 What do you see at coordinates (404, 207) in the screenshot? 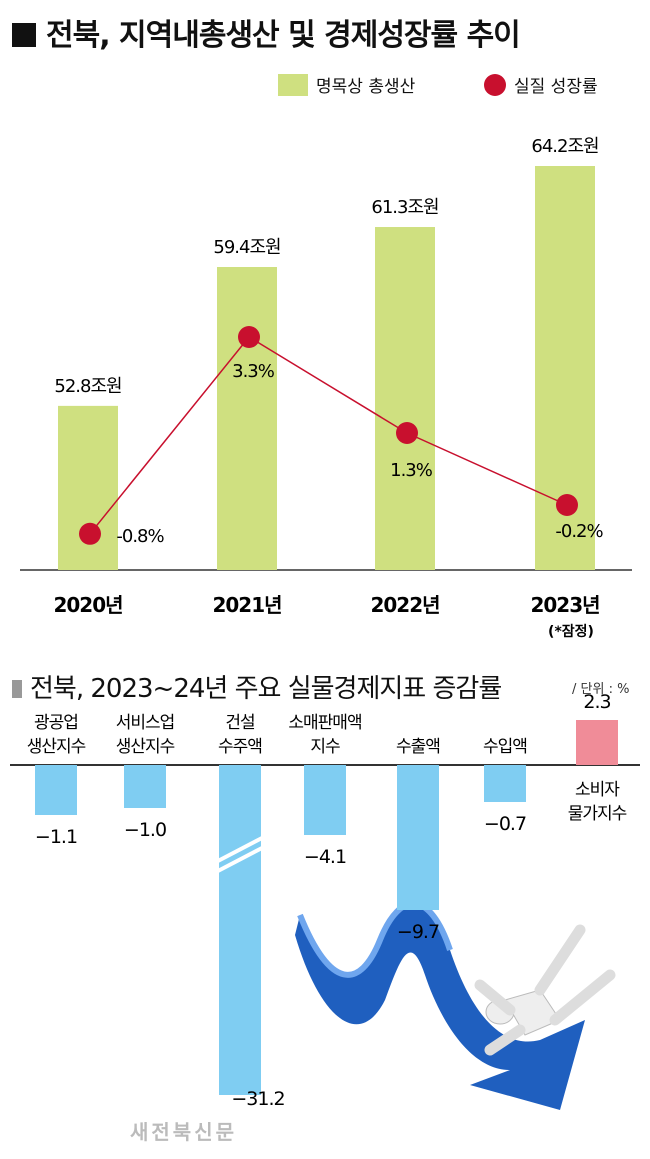
I see `bar-label: 61.3조원` at bounding box center [404, 207].